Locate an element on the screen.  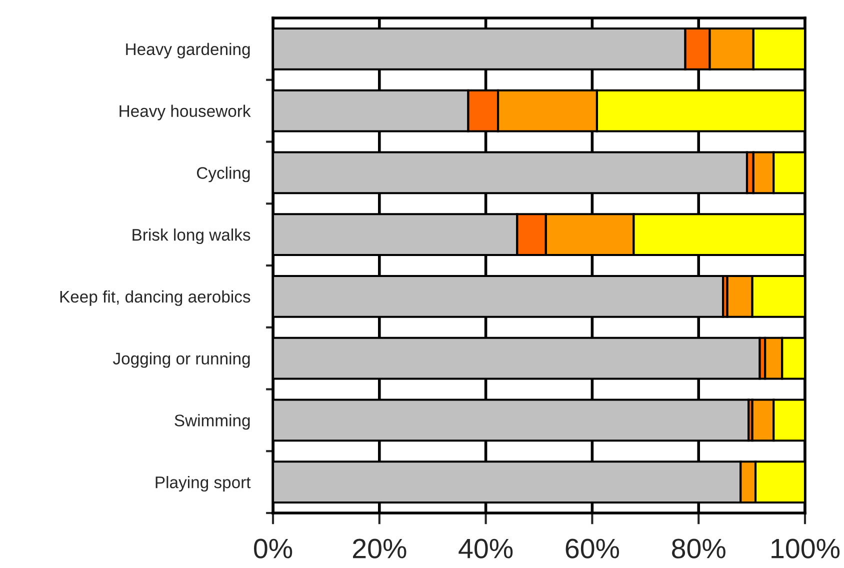
y-tick-label: Playing sport is located at coordinates (203, 484).